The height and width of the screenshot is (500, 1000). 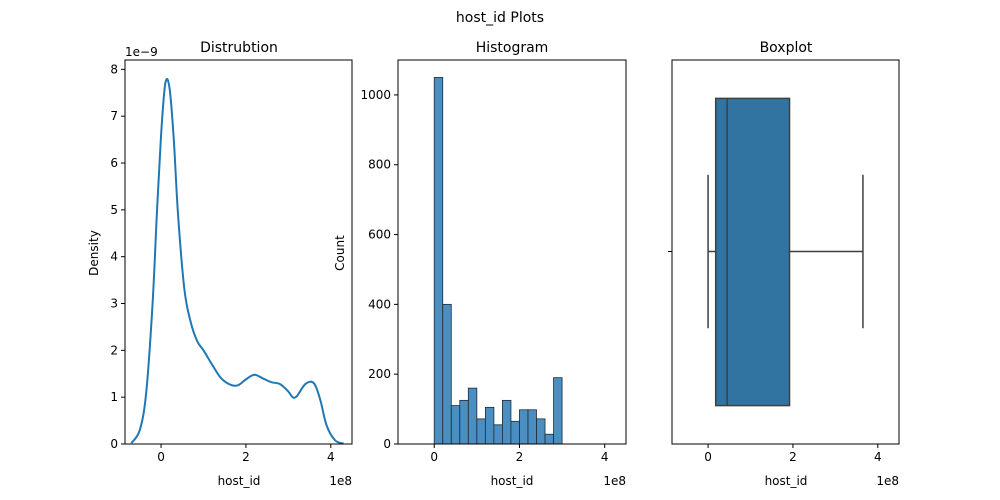 I want to click on distribution-y-tick-label: 0, so click(x=114, y=444).